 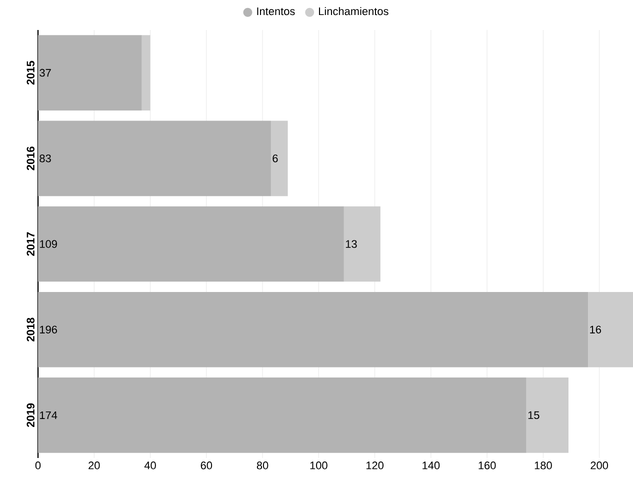 I want to click on data-label: 37, so click(x=45, y=72).